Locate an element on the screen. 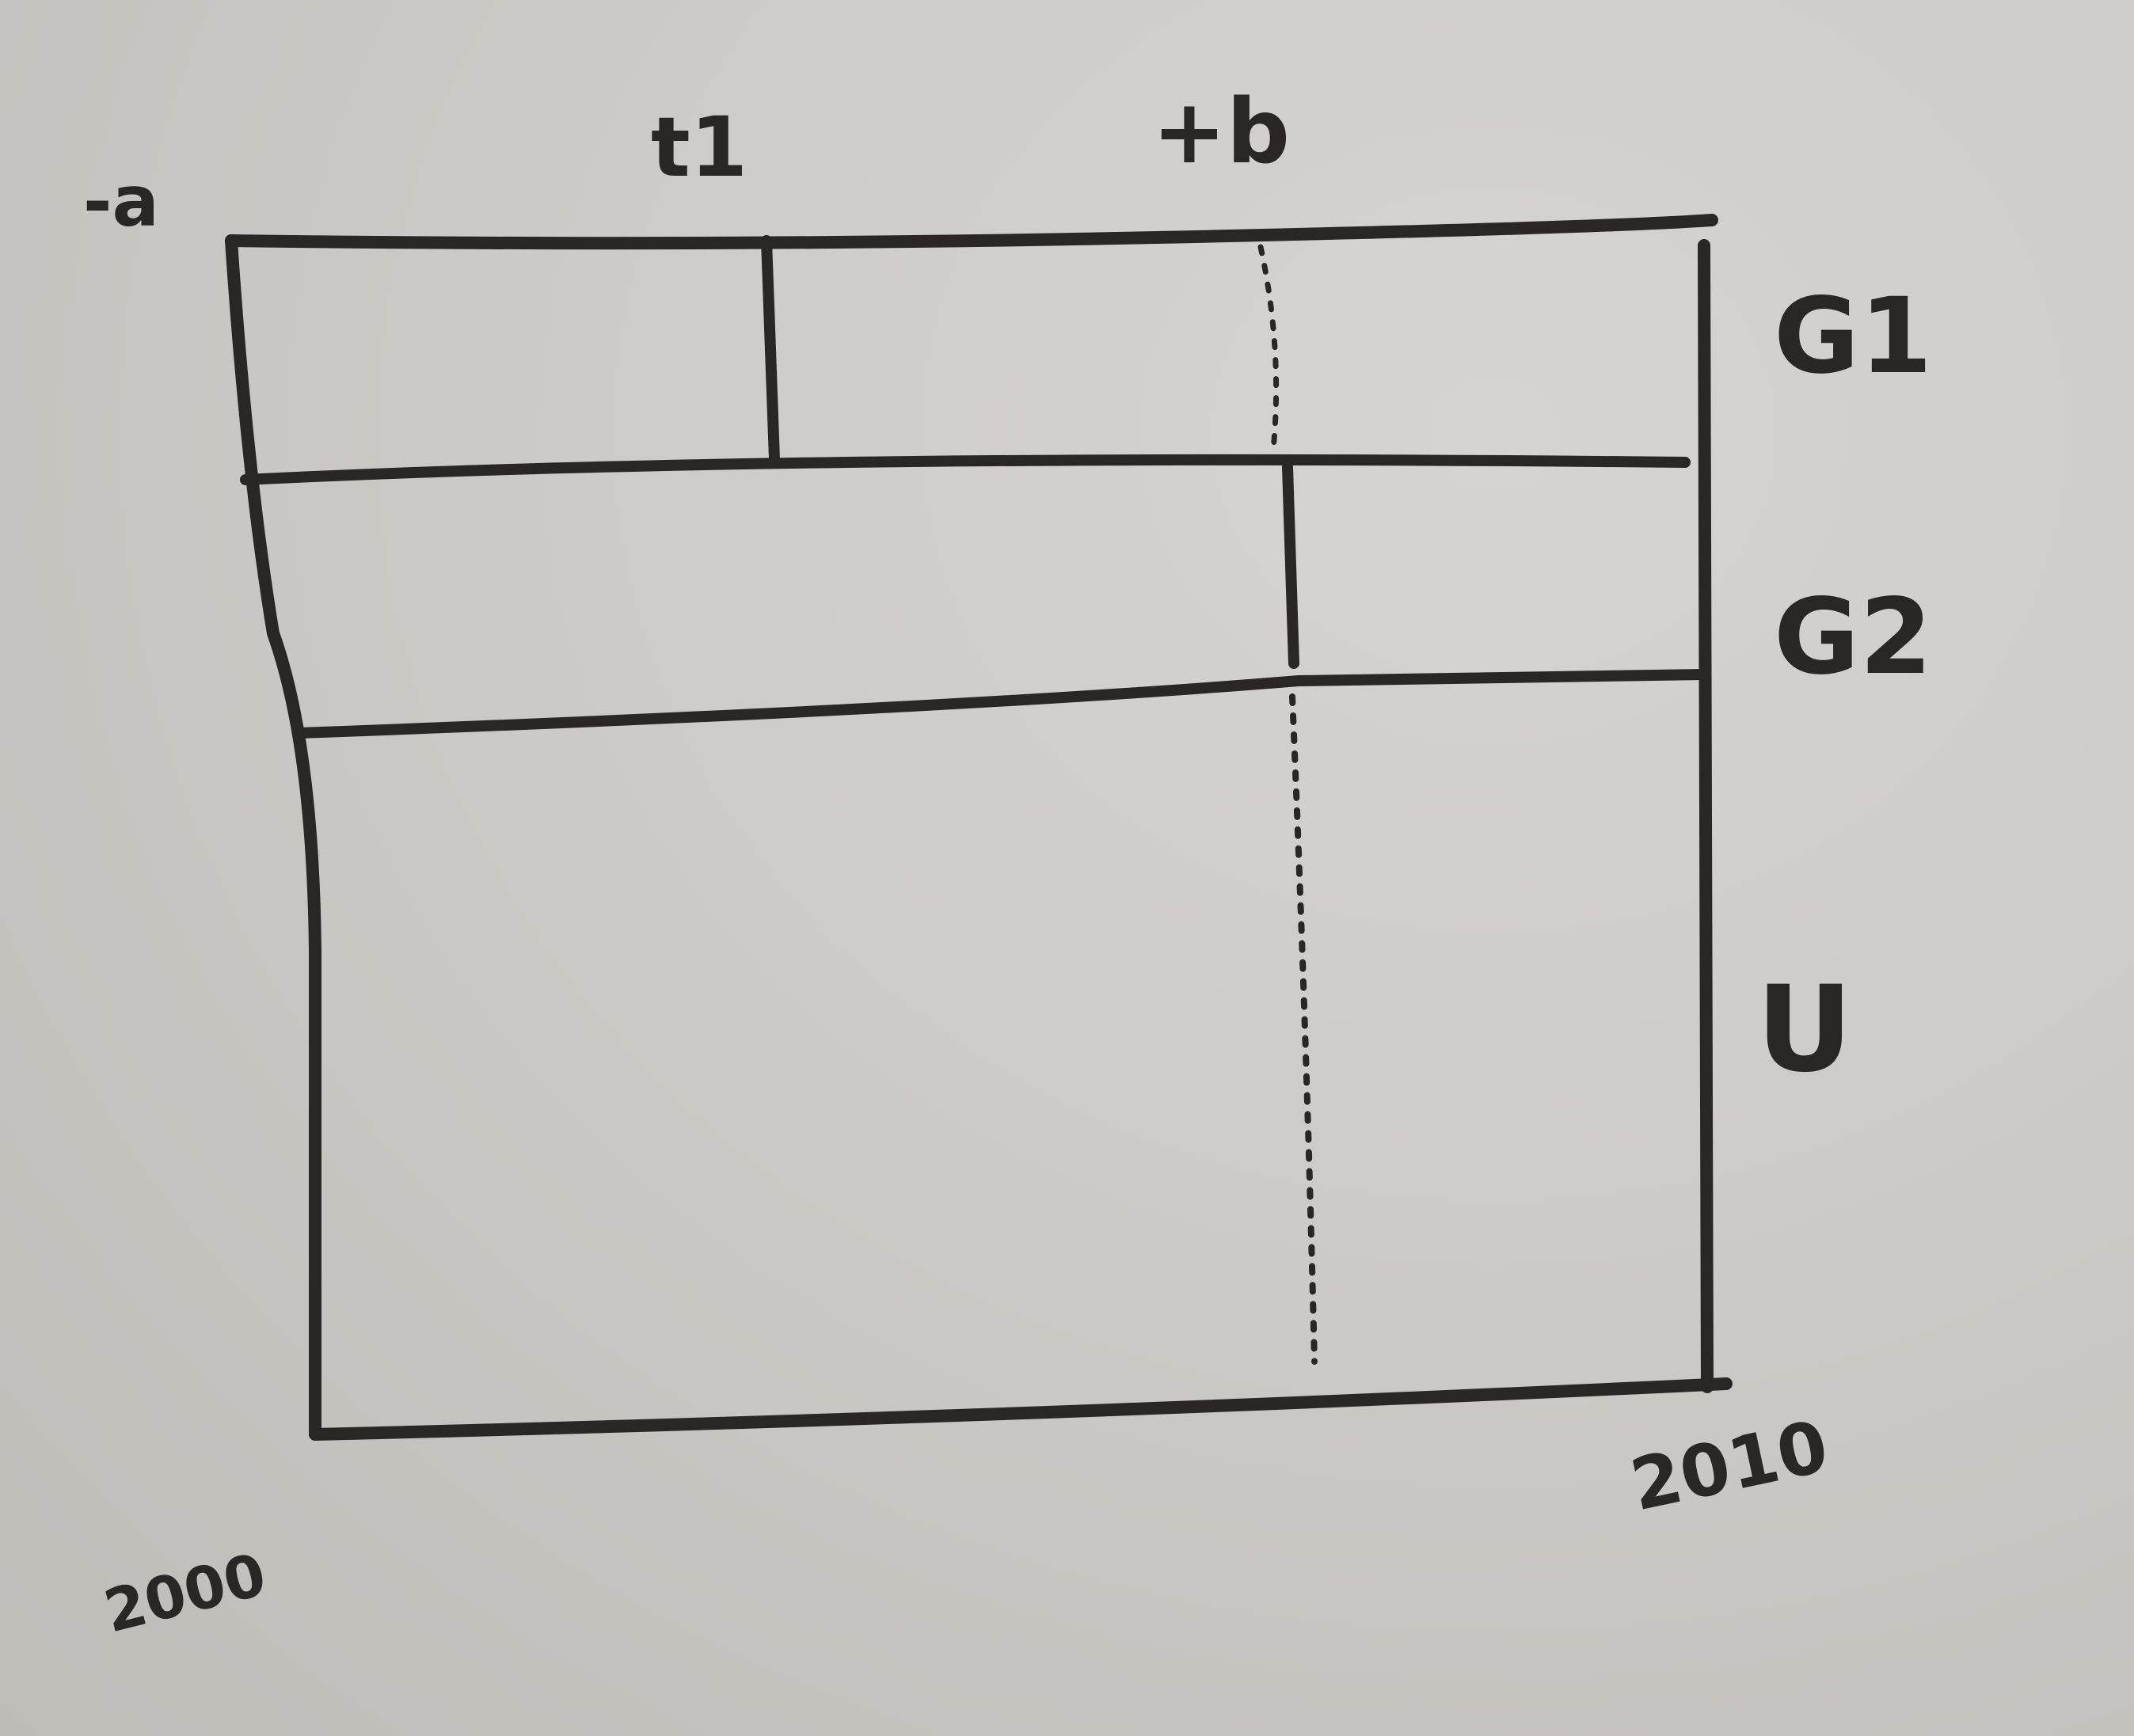 This screenshot has width=2134, height=1736. b-line-g2 is located at coordinates (1290, 565).